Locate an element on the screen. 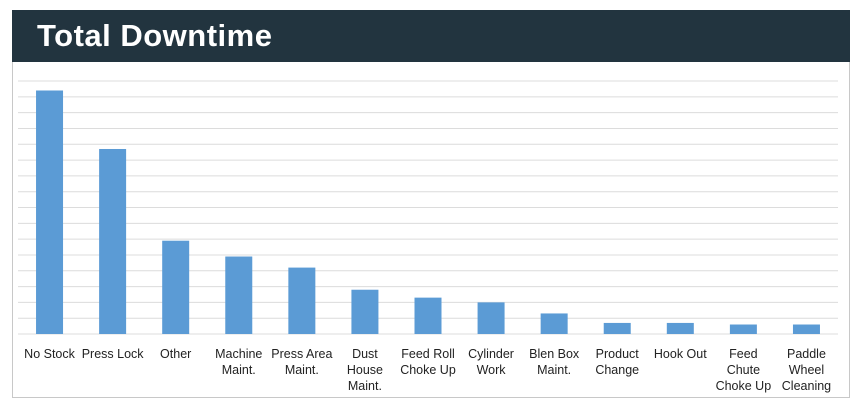 The image size is (854, 401). x-tick-label: Cylinder Work is located at coordinates (491, 362).